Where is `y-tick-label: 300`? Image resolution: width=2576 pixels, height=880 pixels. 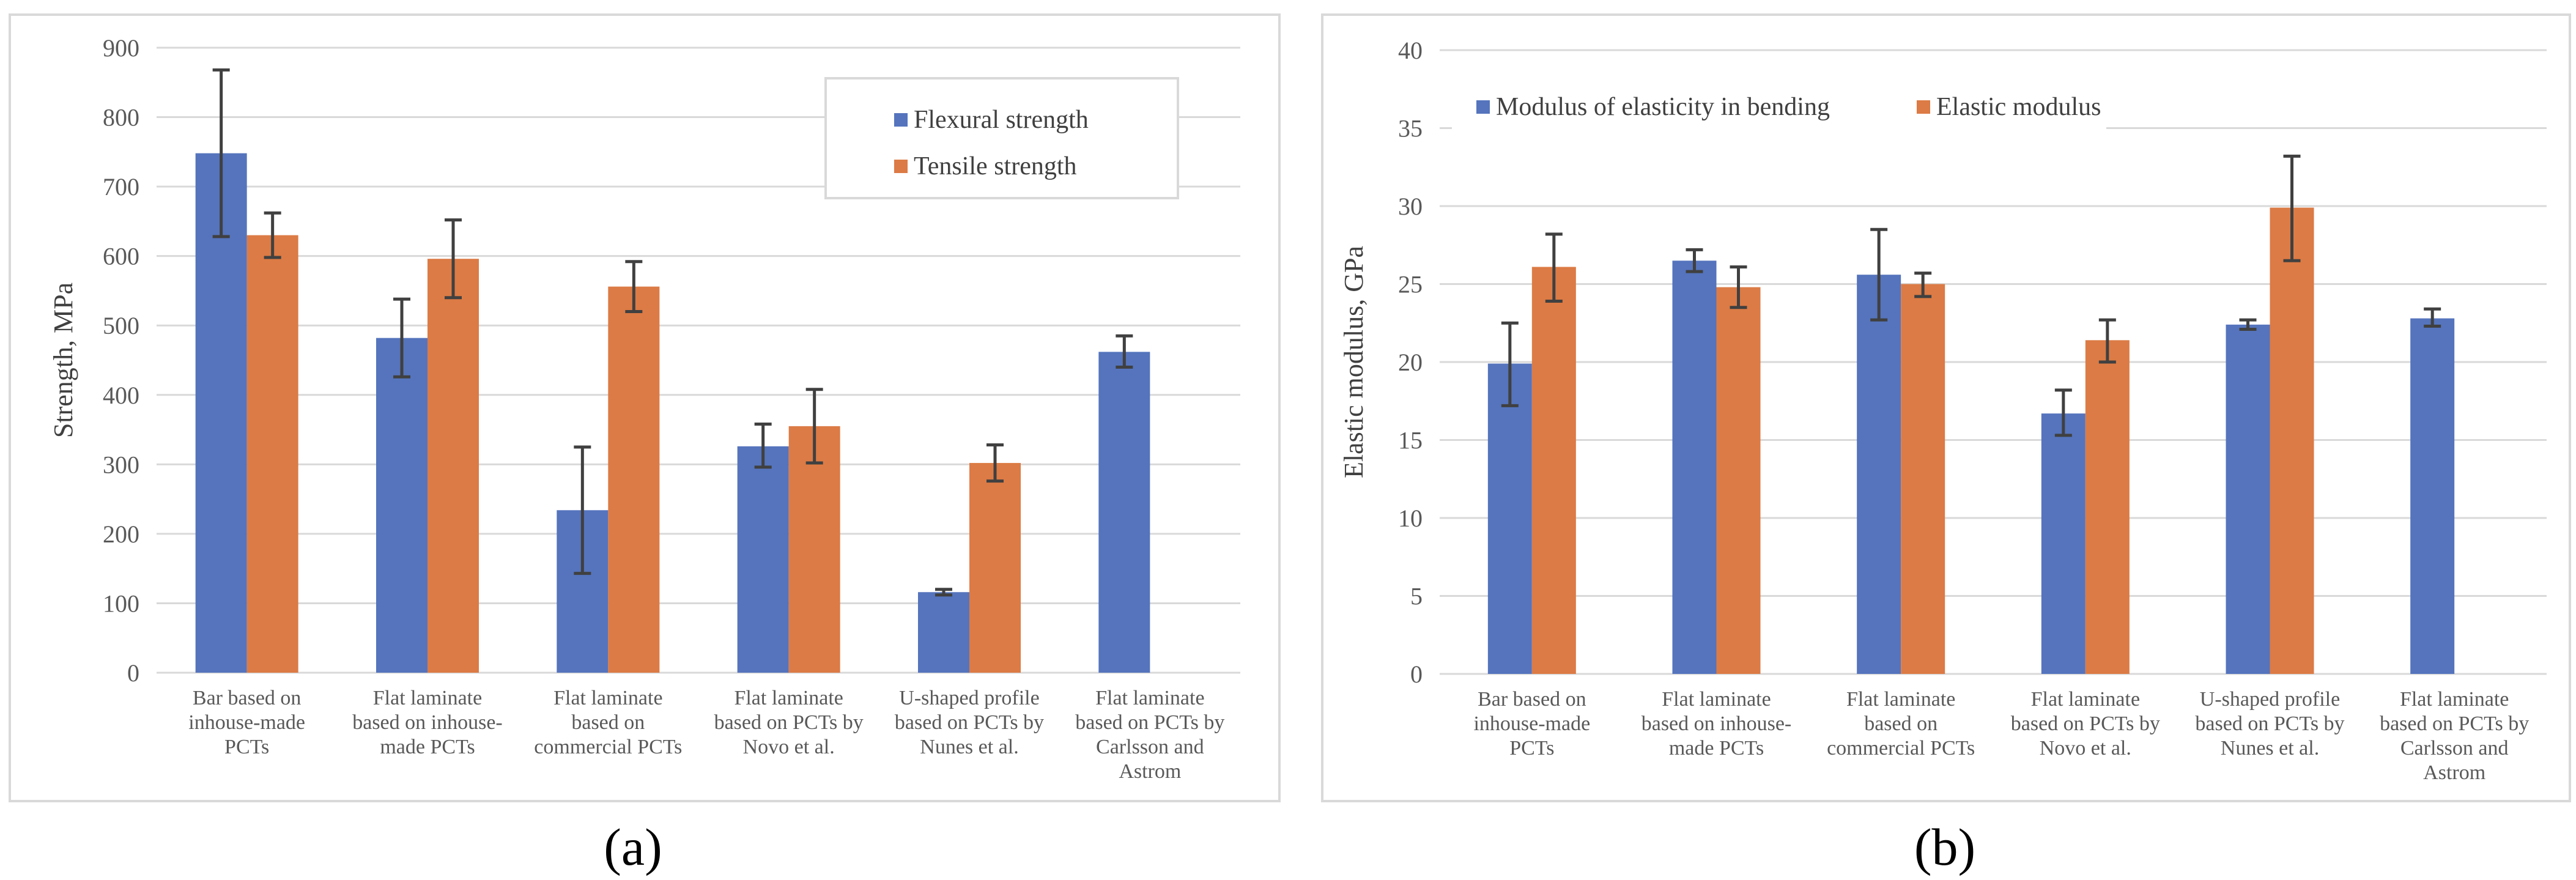 y-tick-label: 300 is located at coordinates (121, 464).